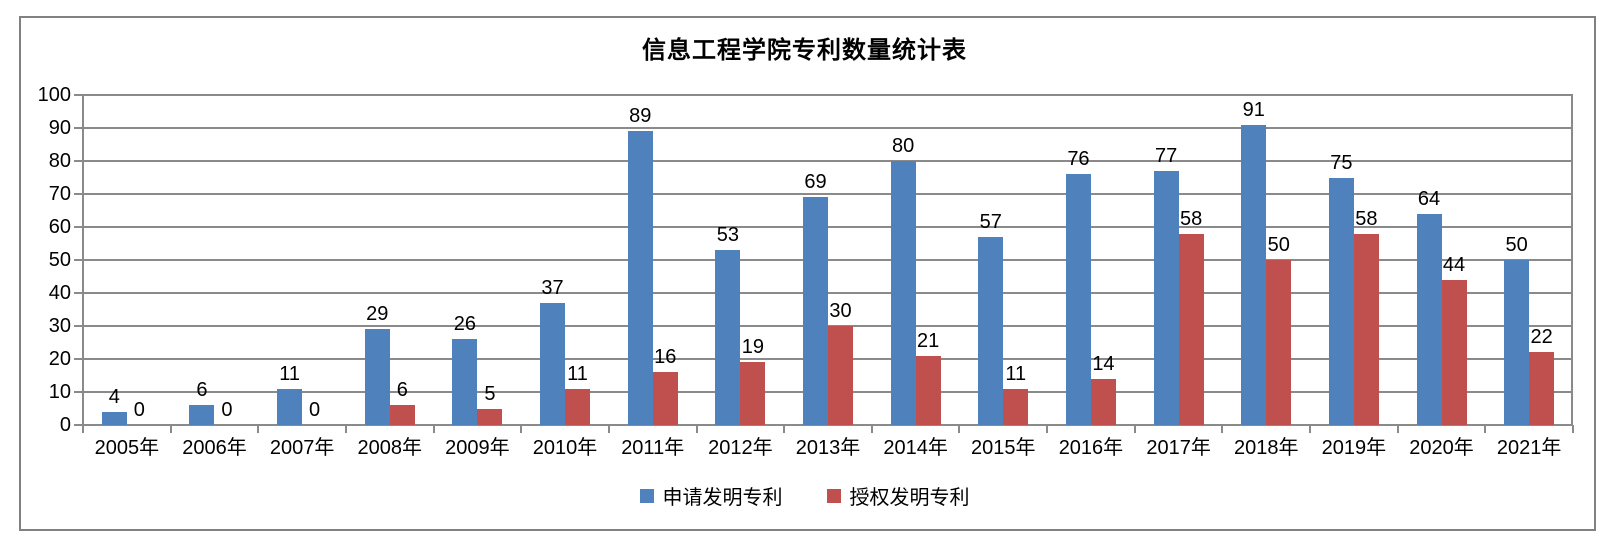 The height and width of the screenshot is (547, 1609). I want to click on y-axis-label: 80, so click(59, 161).